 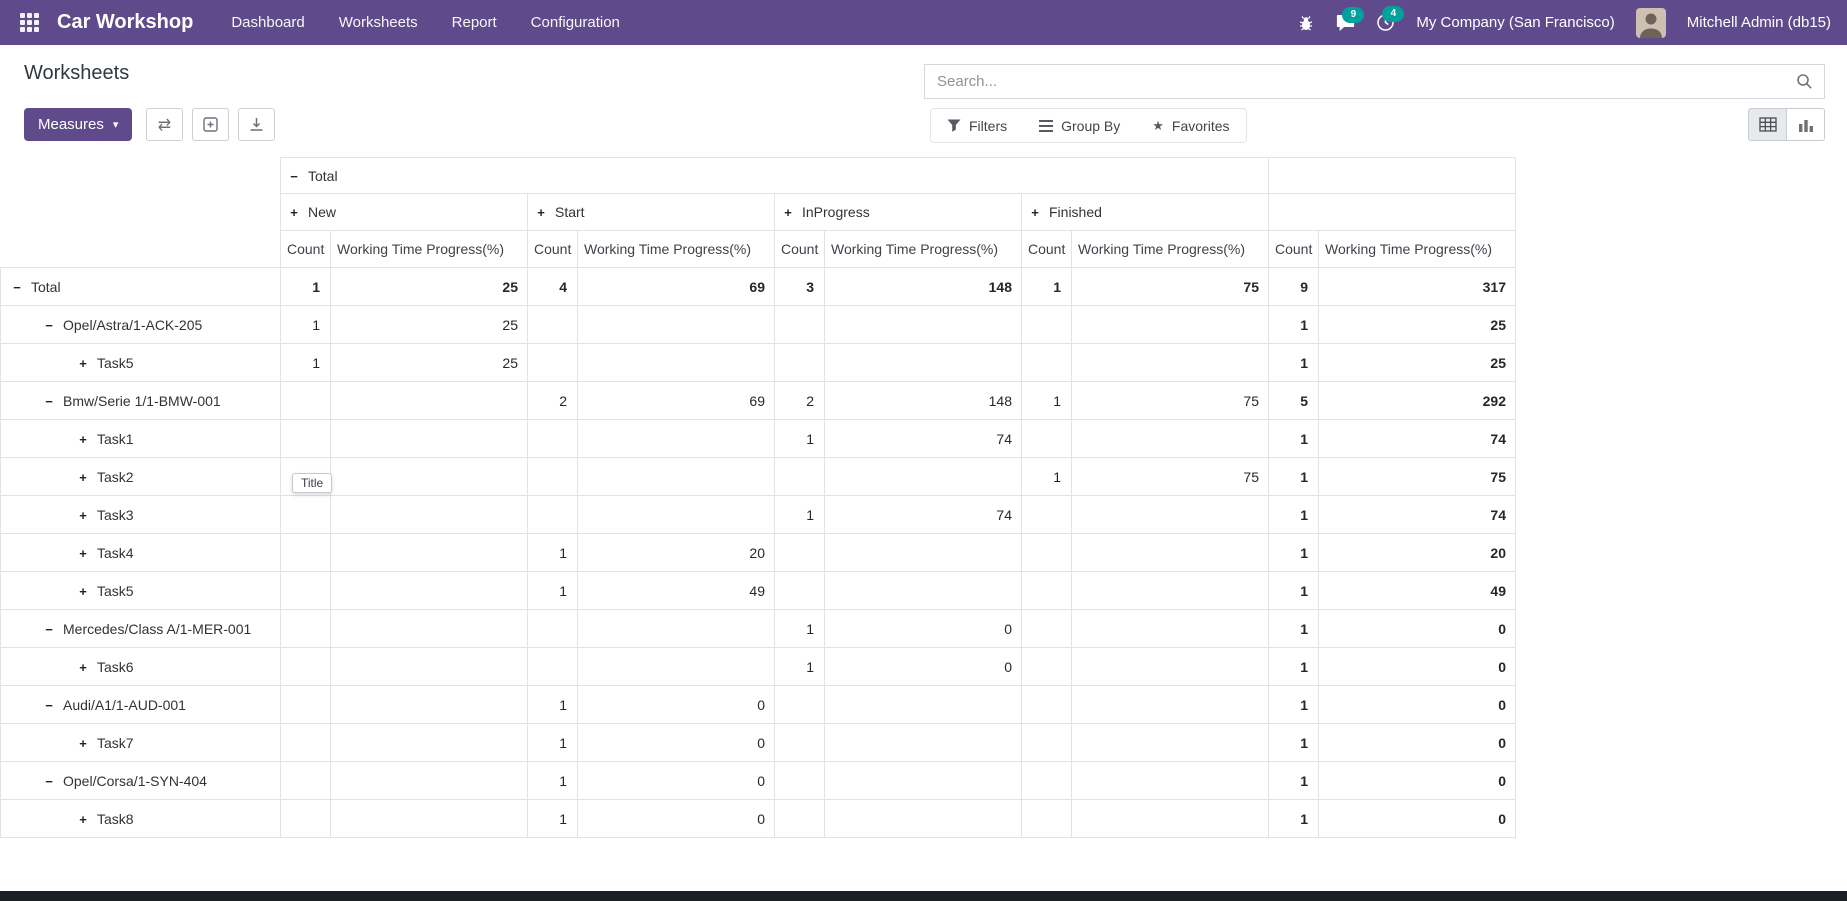 What do you see at coordinates (1417, 476) in the screenshot?
I see `pivot-cell: 75` at bounding box center [1417, 476].